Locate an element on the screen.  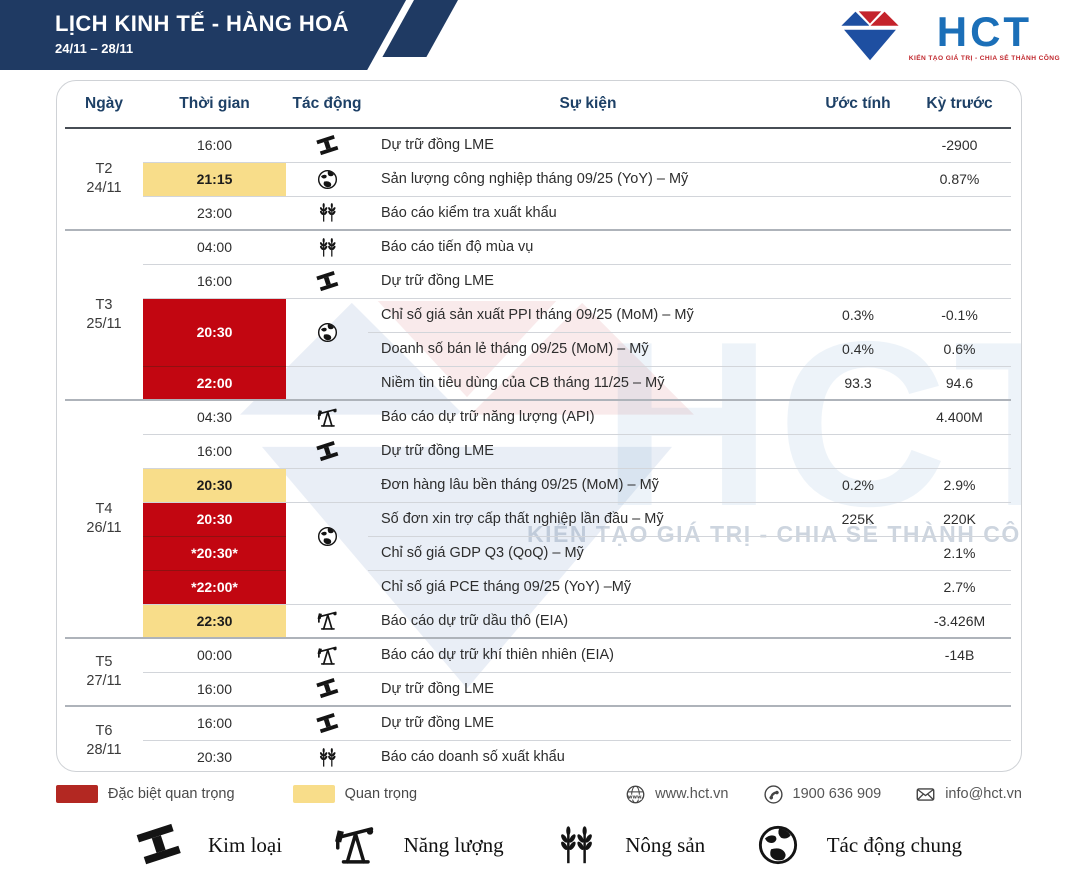
critical-color-swatch is located at coordinates (77, 794).